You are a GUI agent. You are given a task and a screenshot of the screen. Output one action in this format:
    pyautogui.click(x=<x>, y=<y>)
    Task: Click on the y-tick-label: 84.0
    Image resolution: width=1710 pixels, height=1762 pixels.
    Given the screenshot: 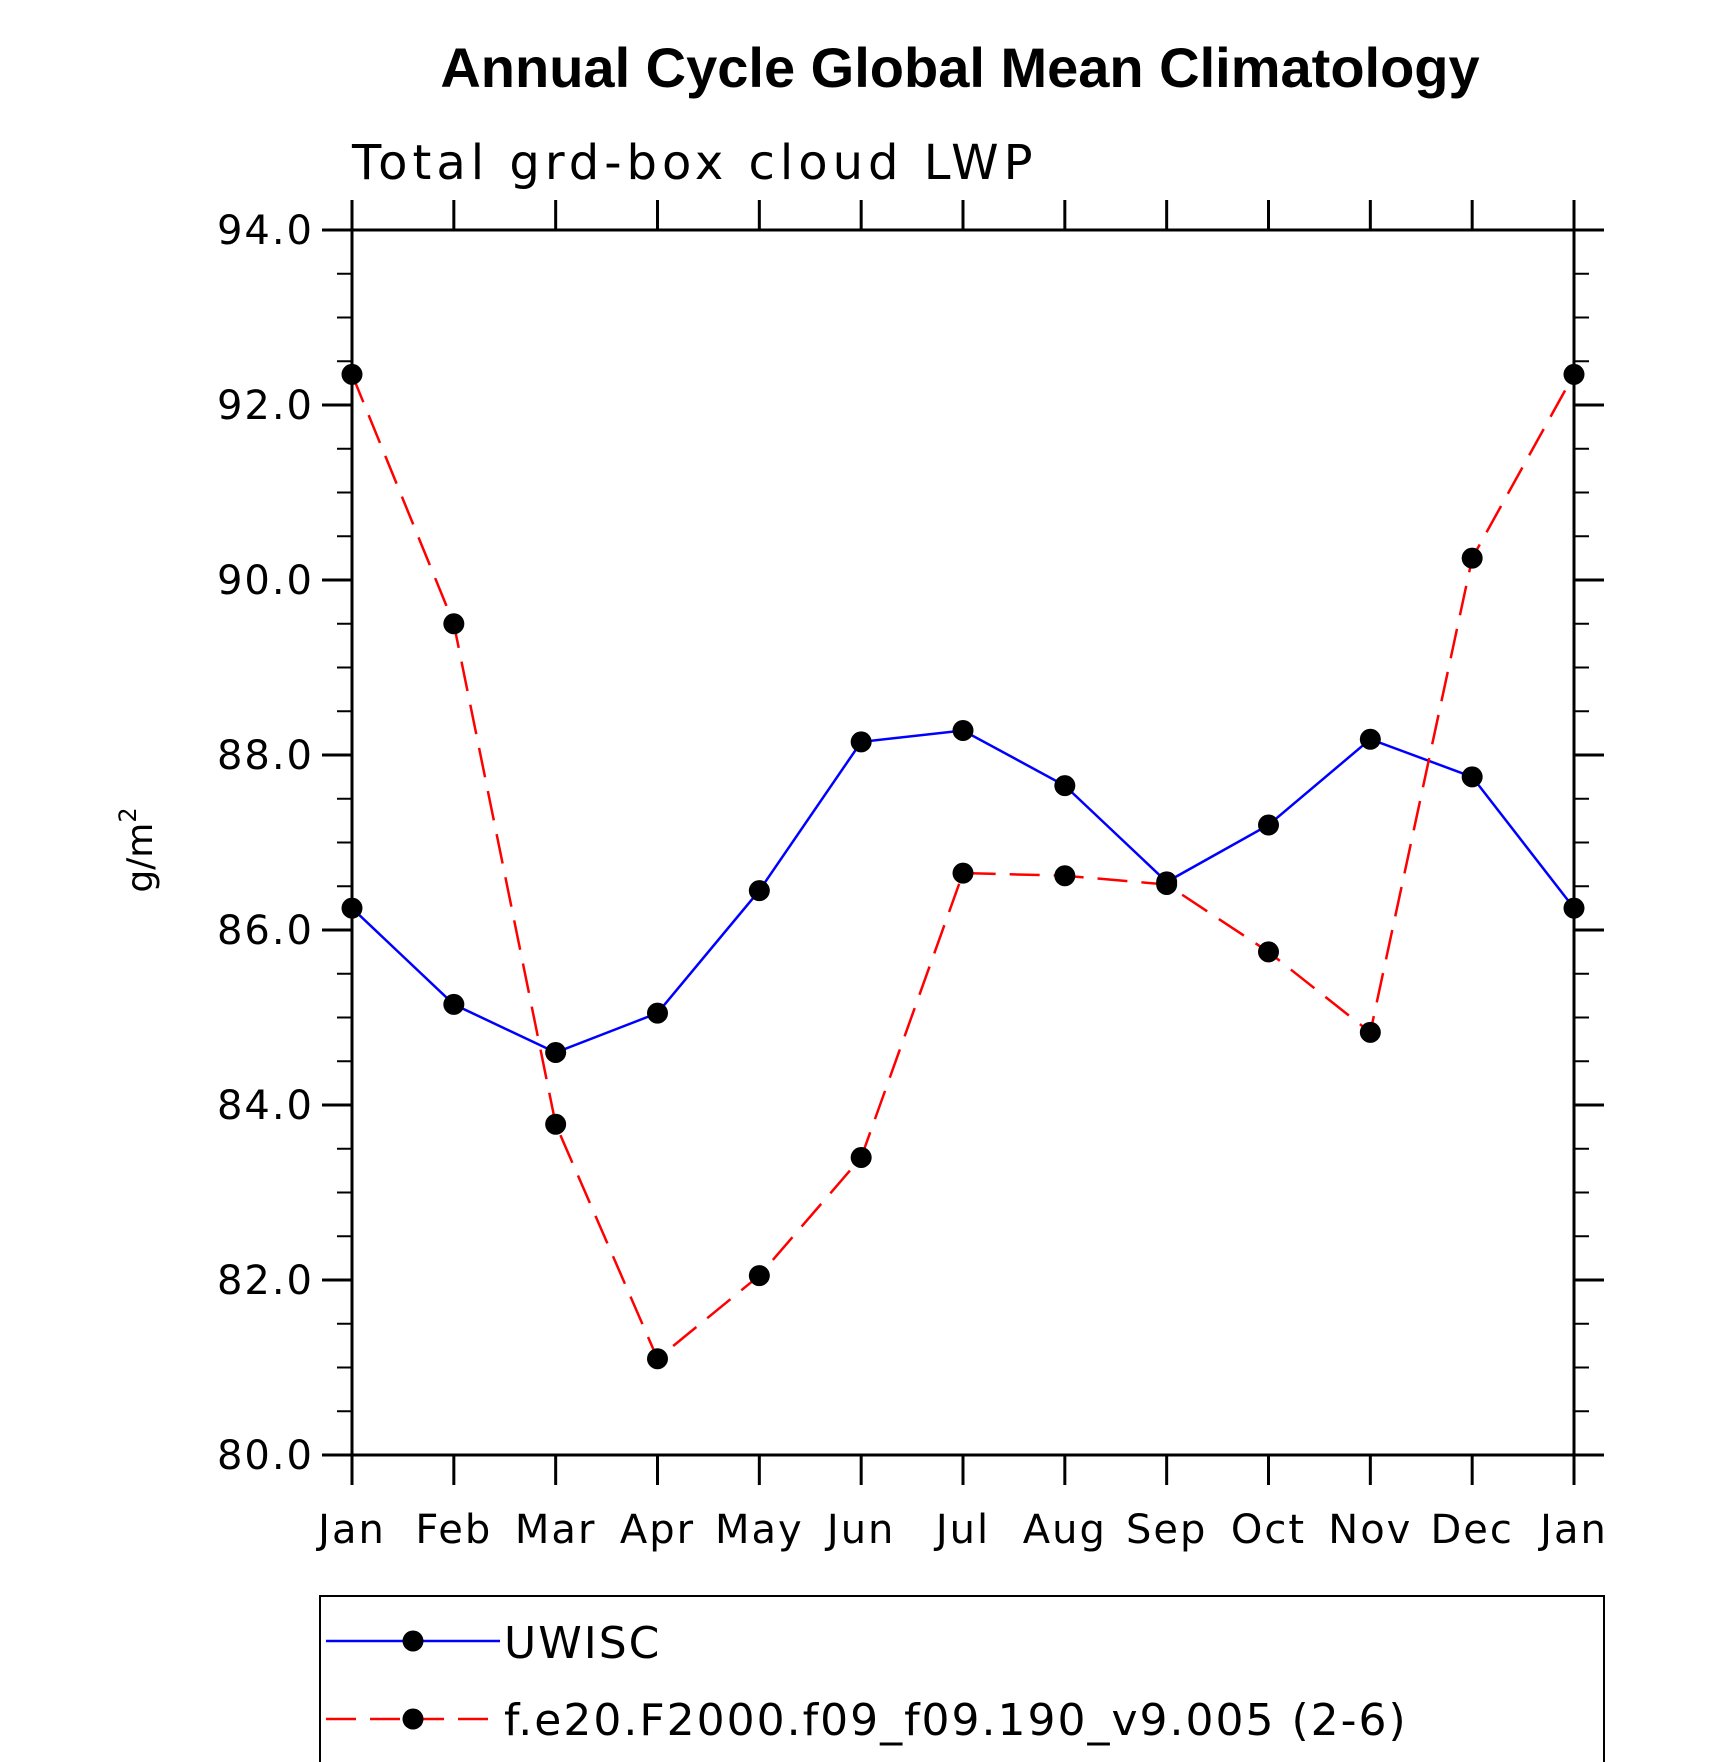 What is the action you would take?
    pyautogui.click(x=265, y=1106)
    